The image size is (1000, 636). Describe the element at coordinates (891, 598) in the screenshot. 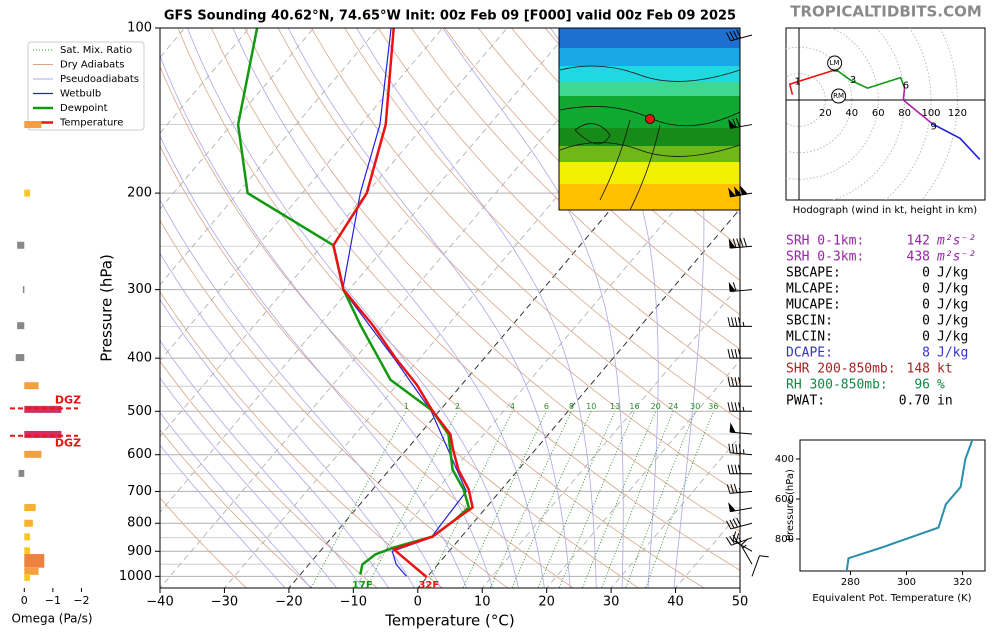

I see `theta-e-x-label: Equivalent Pot. Temperature (K)` at that location.